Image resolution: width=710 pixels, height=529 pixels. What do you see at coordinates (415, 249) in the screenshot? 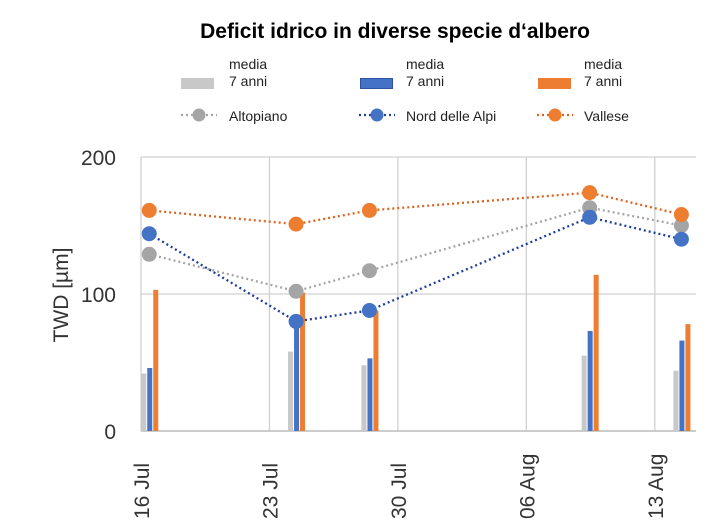
I see `line-altopiano` at bounding box center [415, 249].